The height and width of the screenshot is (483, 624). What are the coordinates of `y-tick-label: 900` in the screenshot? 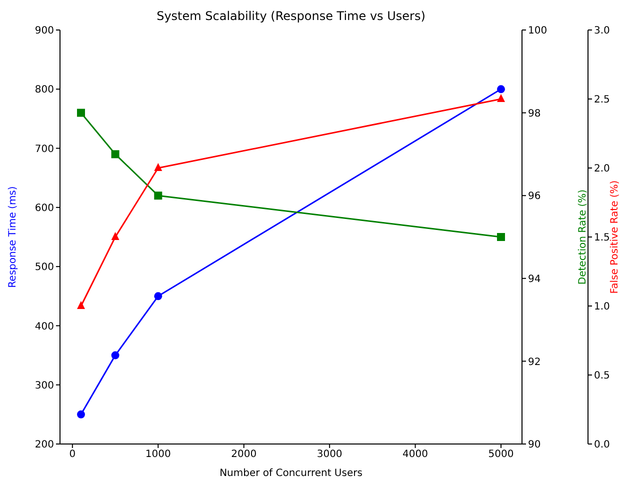 It's located at (44, 31).